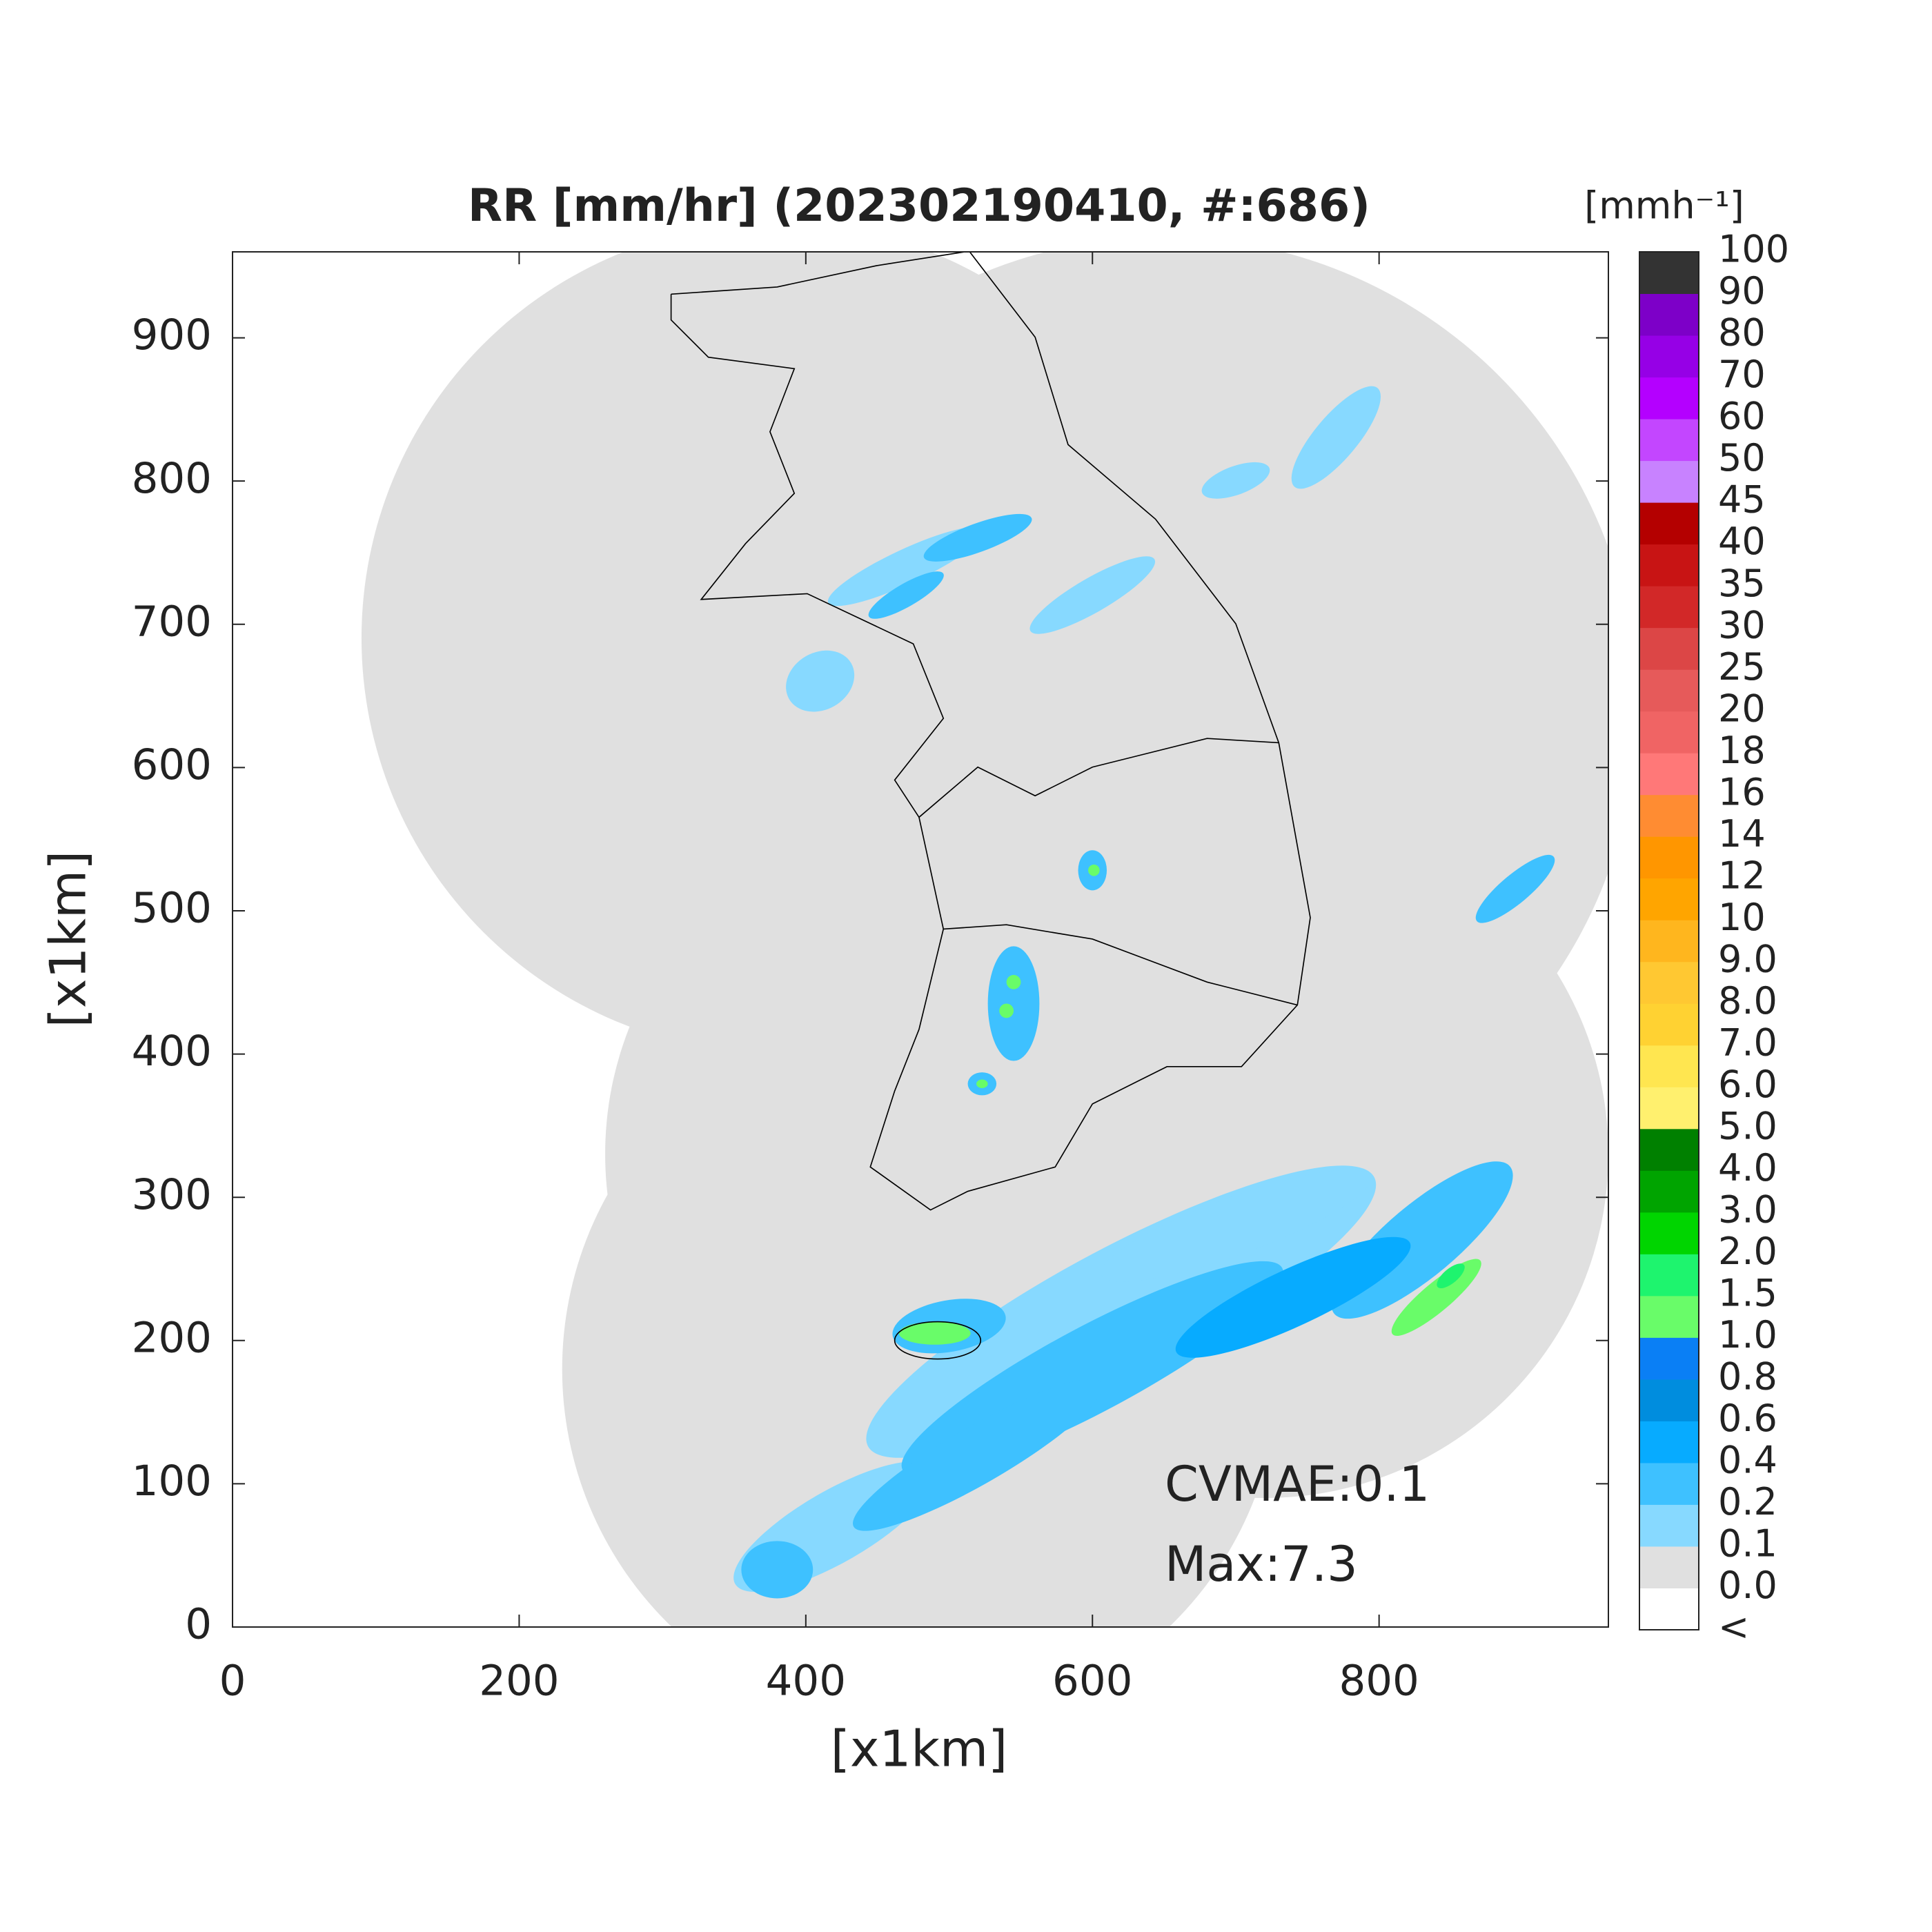 This screenshot has width=1932, height=1932. I want to click on colorbar-tick-label: 12, so click(1742, 875).